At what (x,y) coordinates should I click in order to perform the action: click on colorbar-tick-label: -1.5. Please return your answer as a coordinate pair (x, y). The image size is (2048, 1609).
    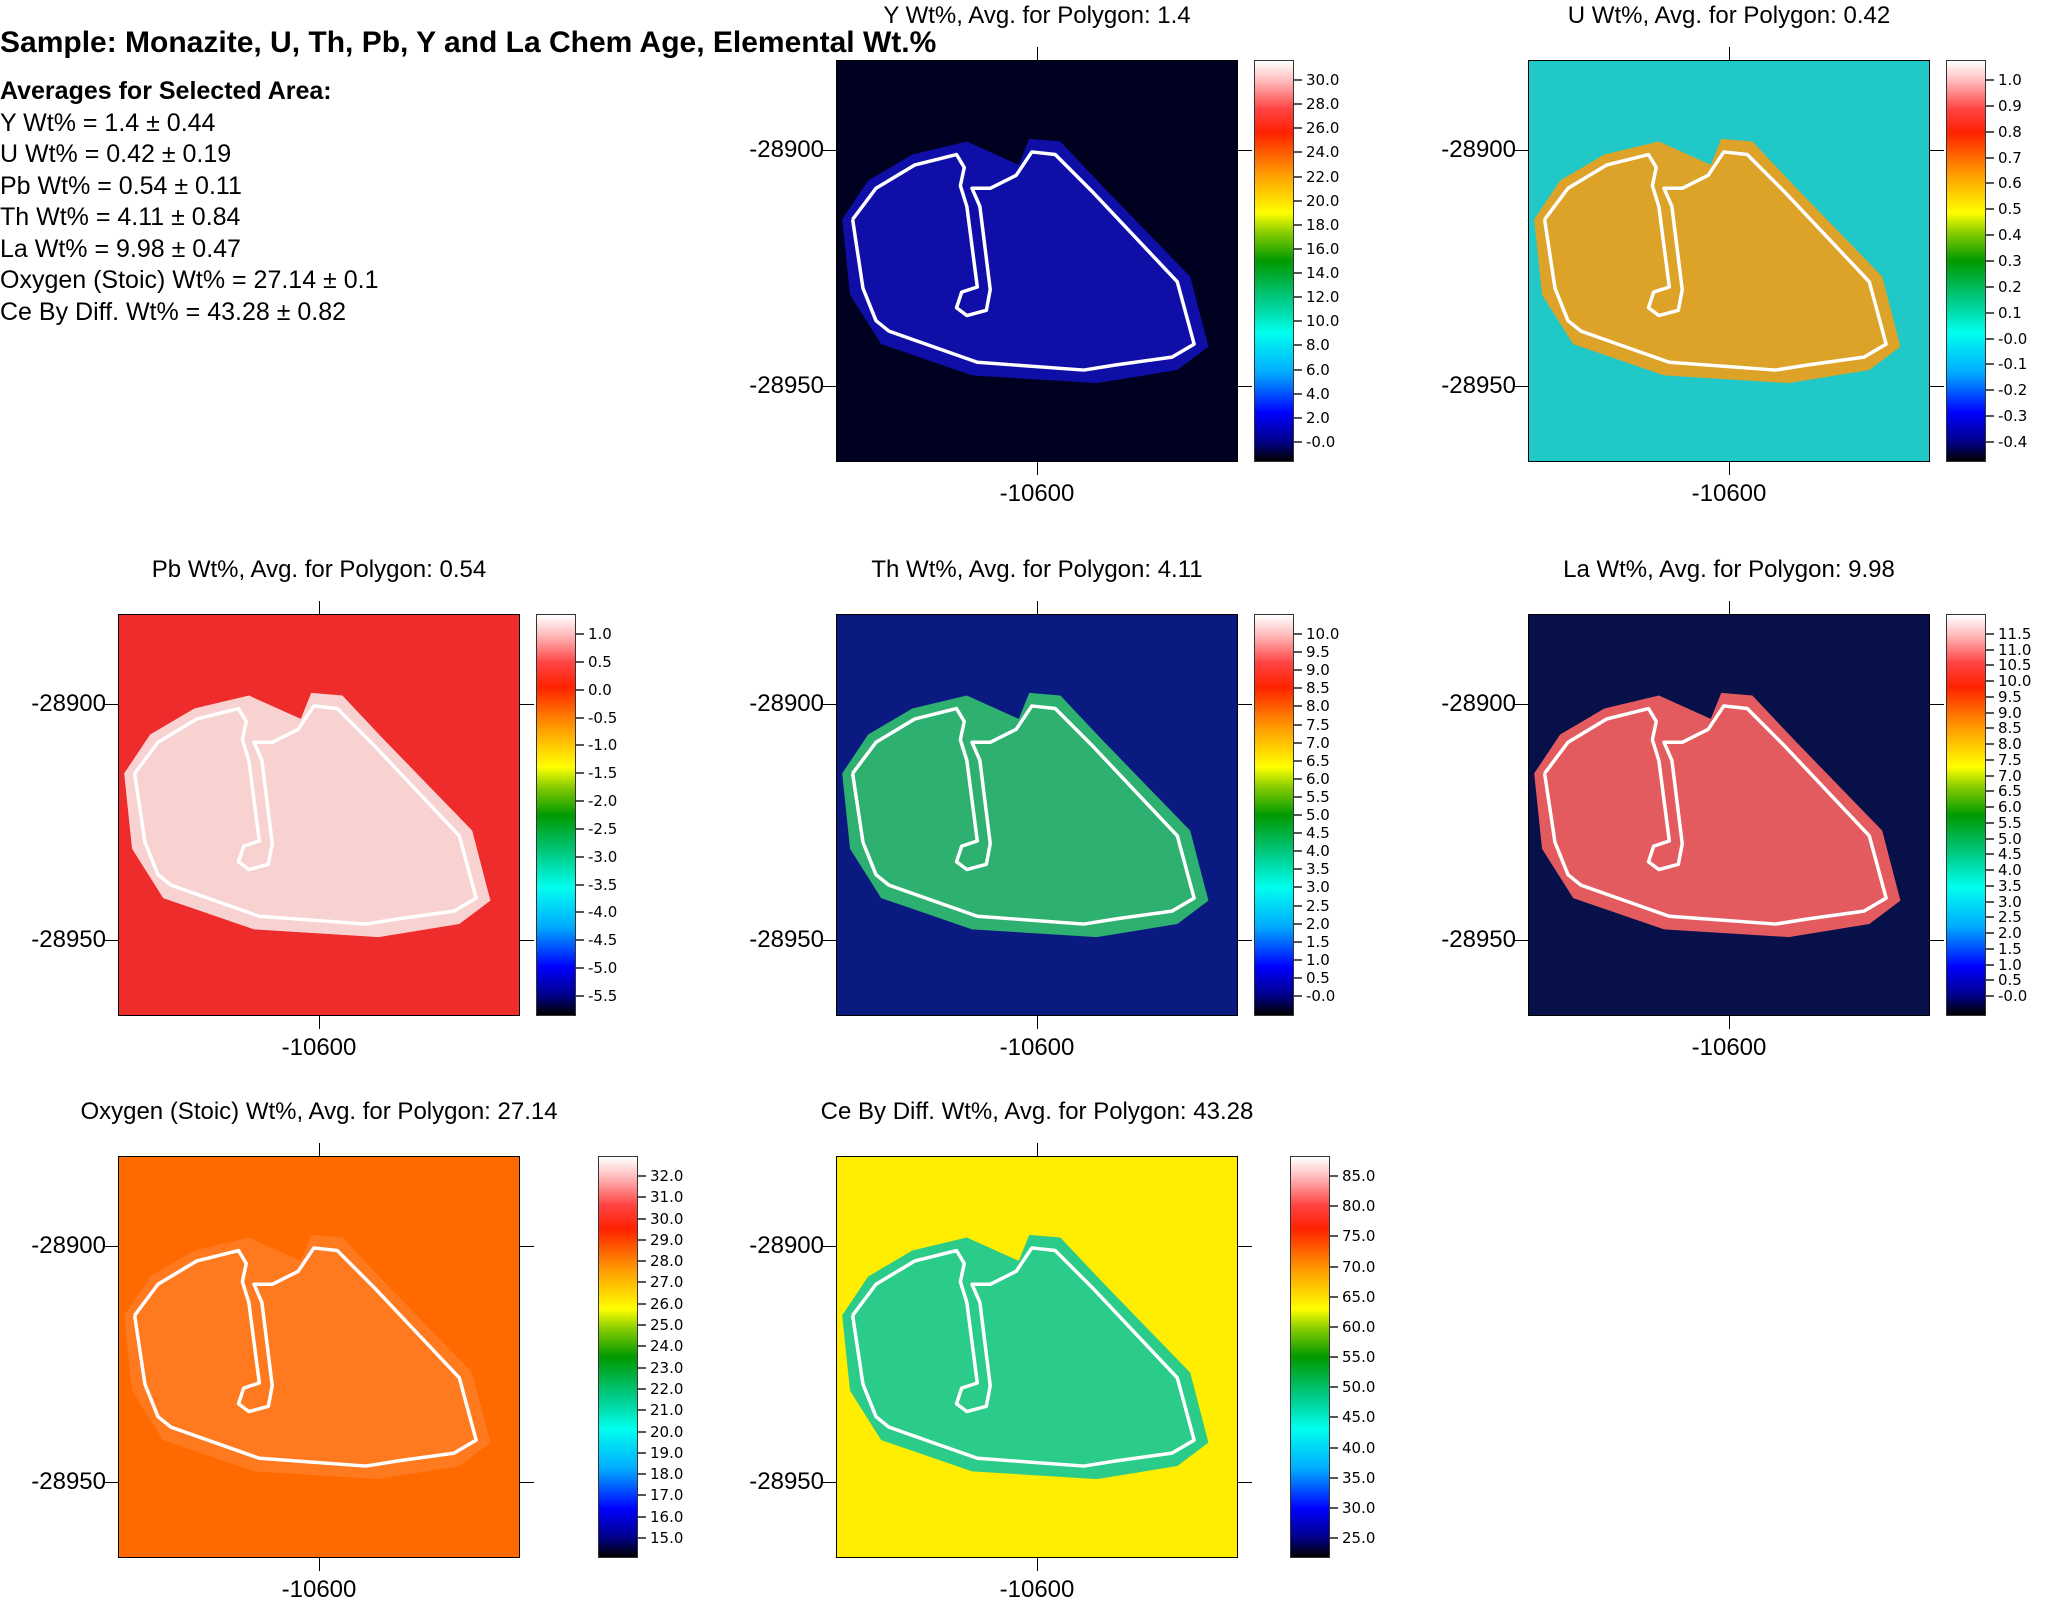
    Looking at the image, I should click on (603, 773).